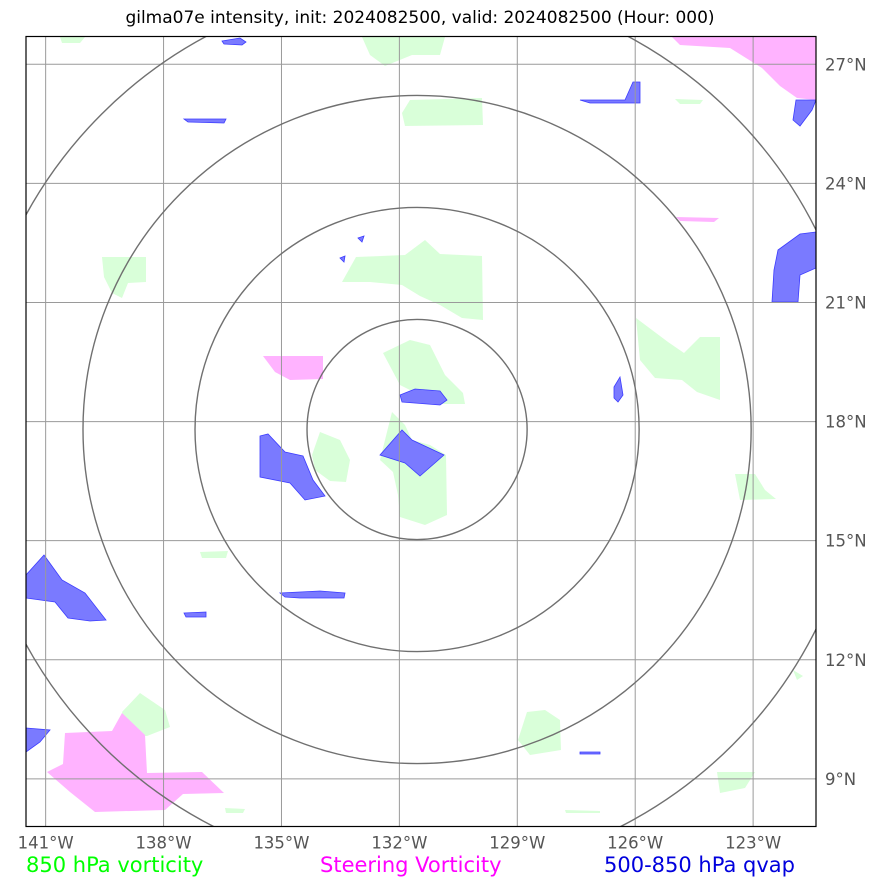  What do you see at coordinates (846, 64) in the screenshot?
I see `latitude-tick-label: 27°N` at bounding box center [846, 64].